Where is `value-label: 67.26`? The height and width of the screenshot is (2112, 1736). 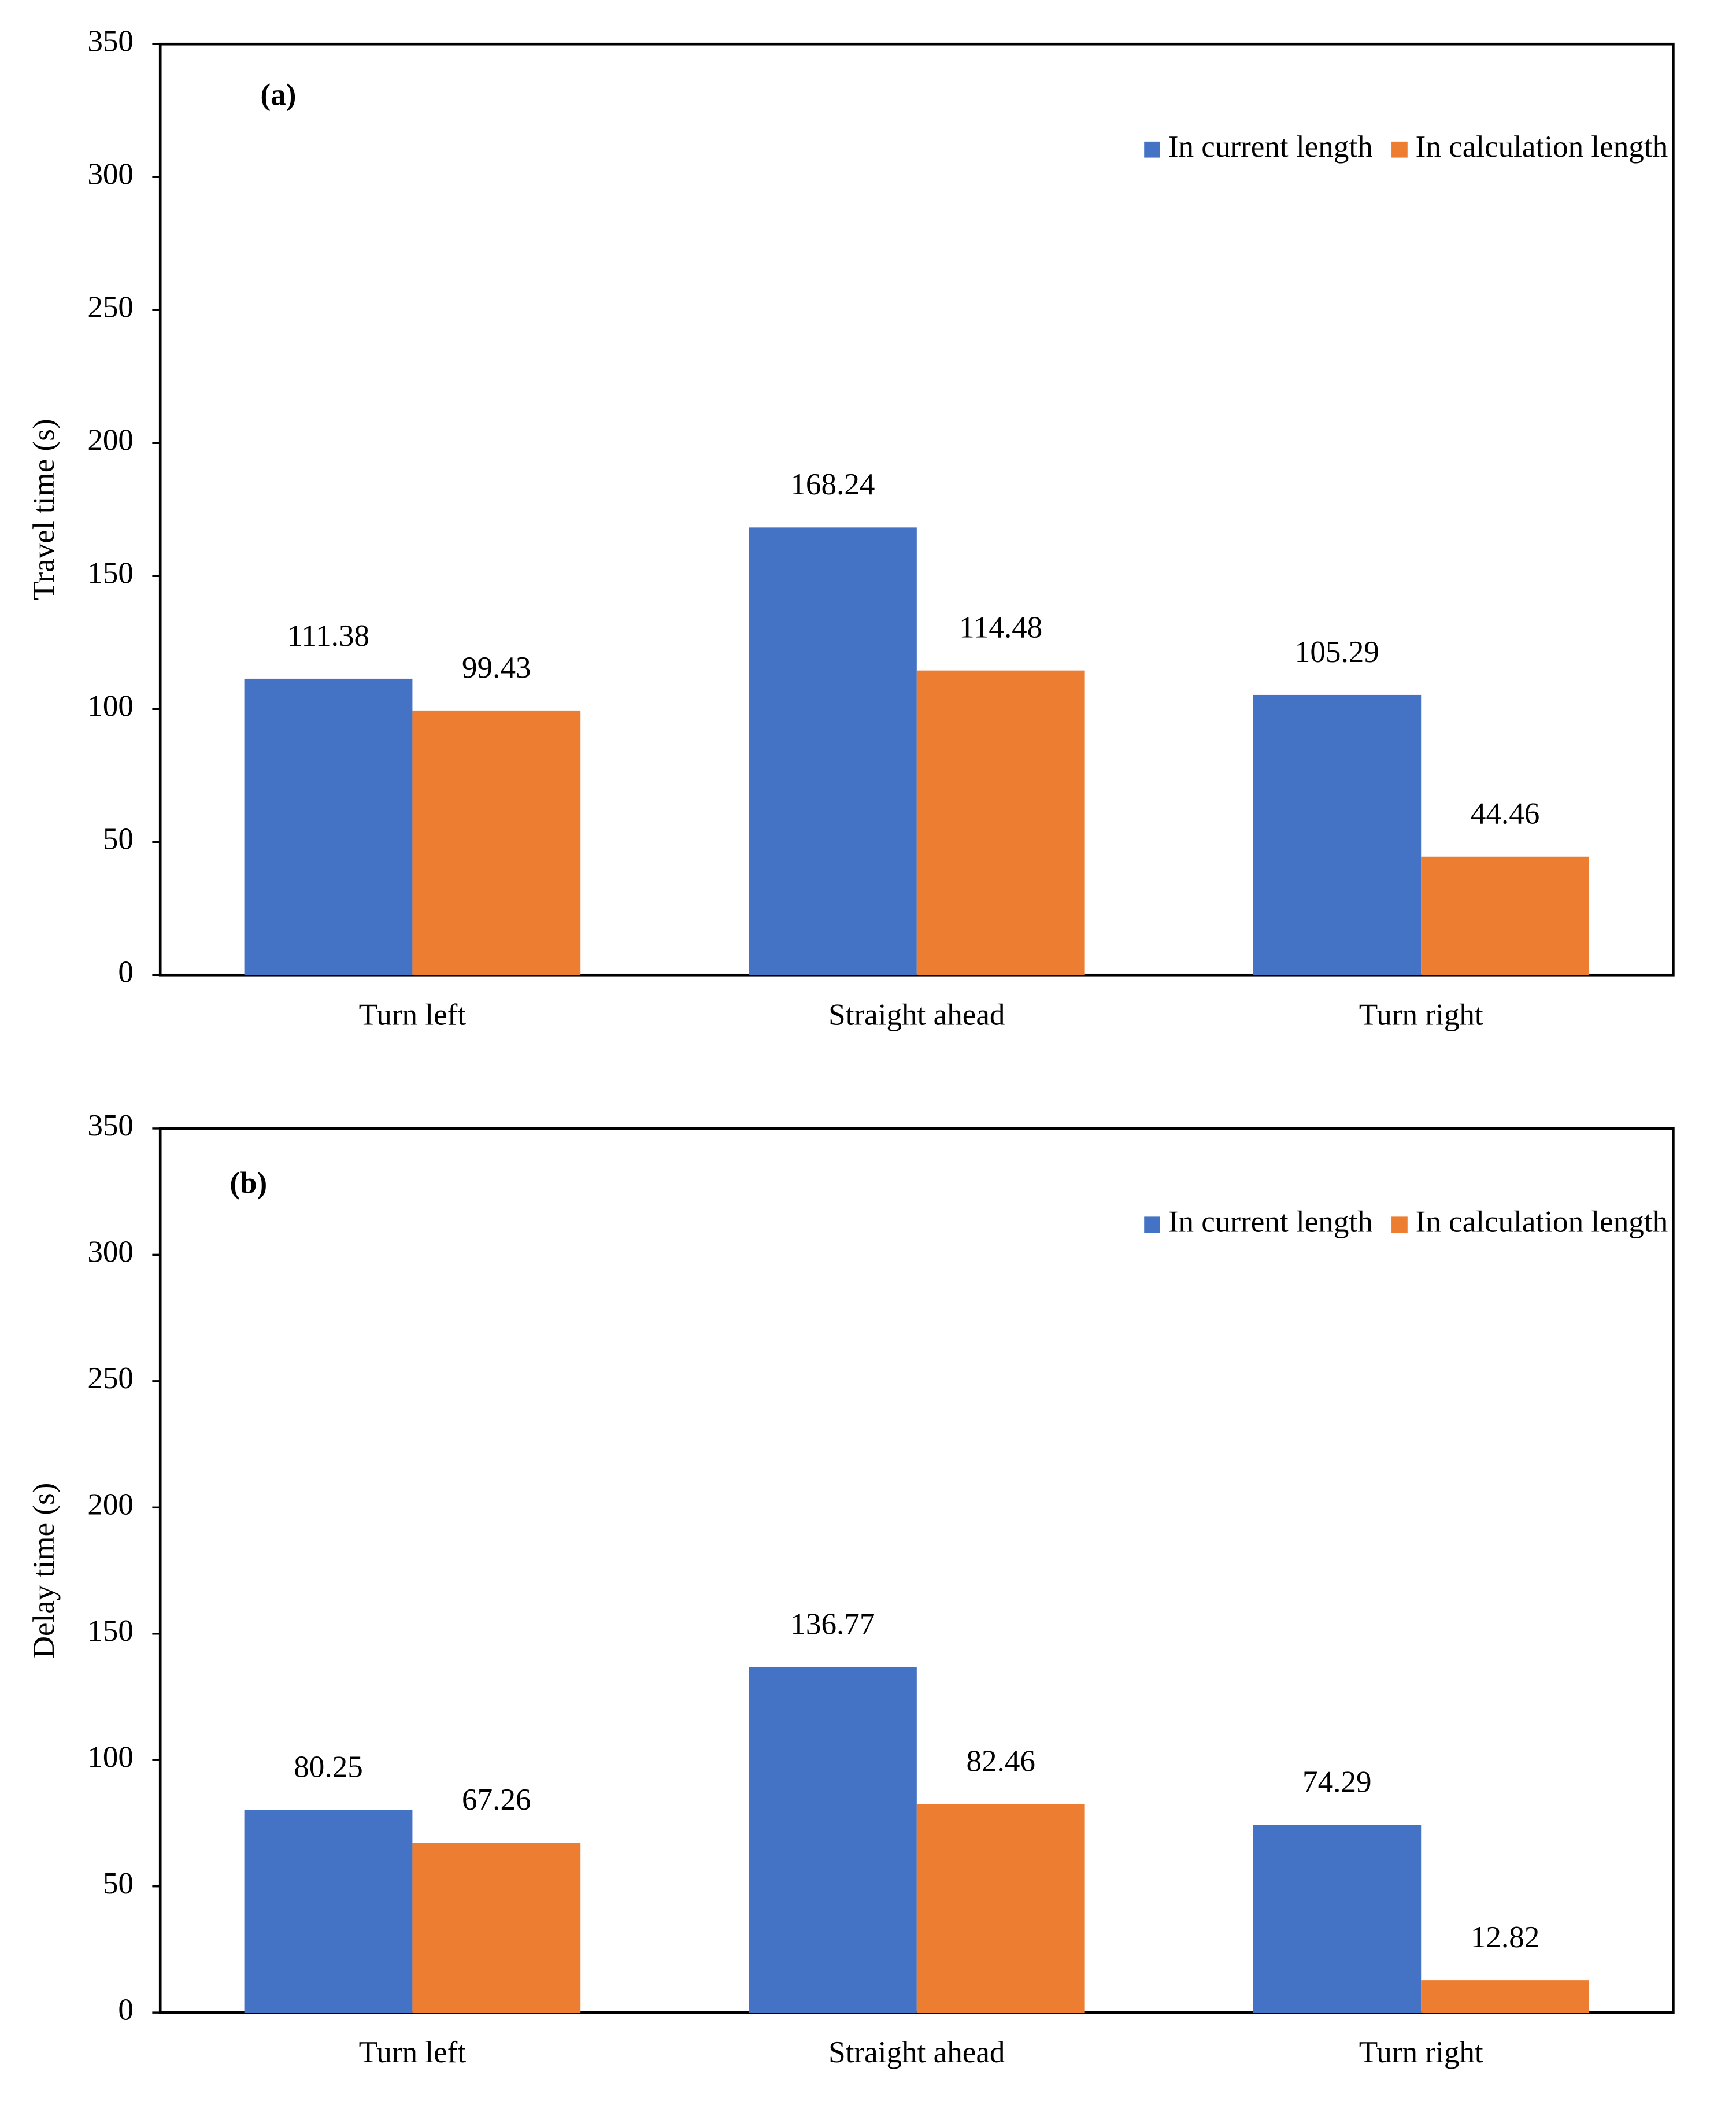
value-label: 67.26 is located at coordinates (496, 1800).